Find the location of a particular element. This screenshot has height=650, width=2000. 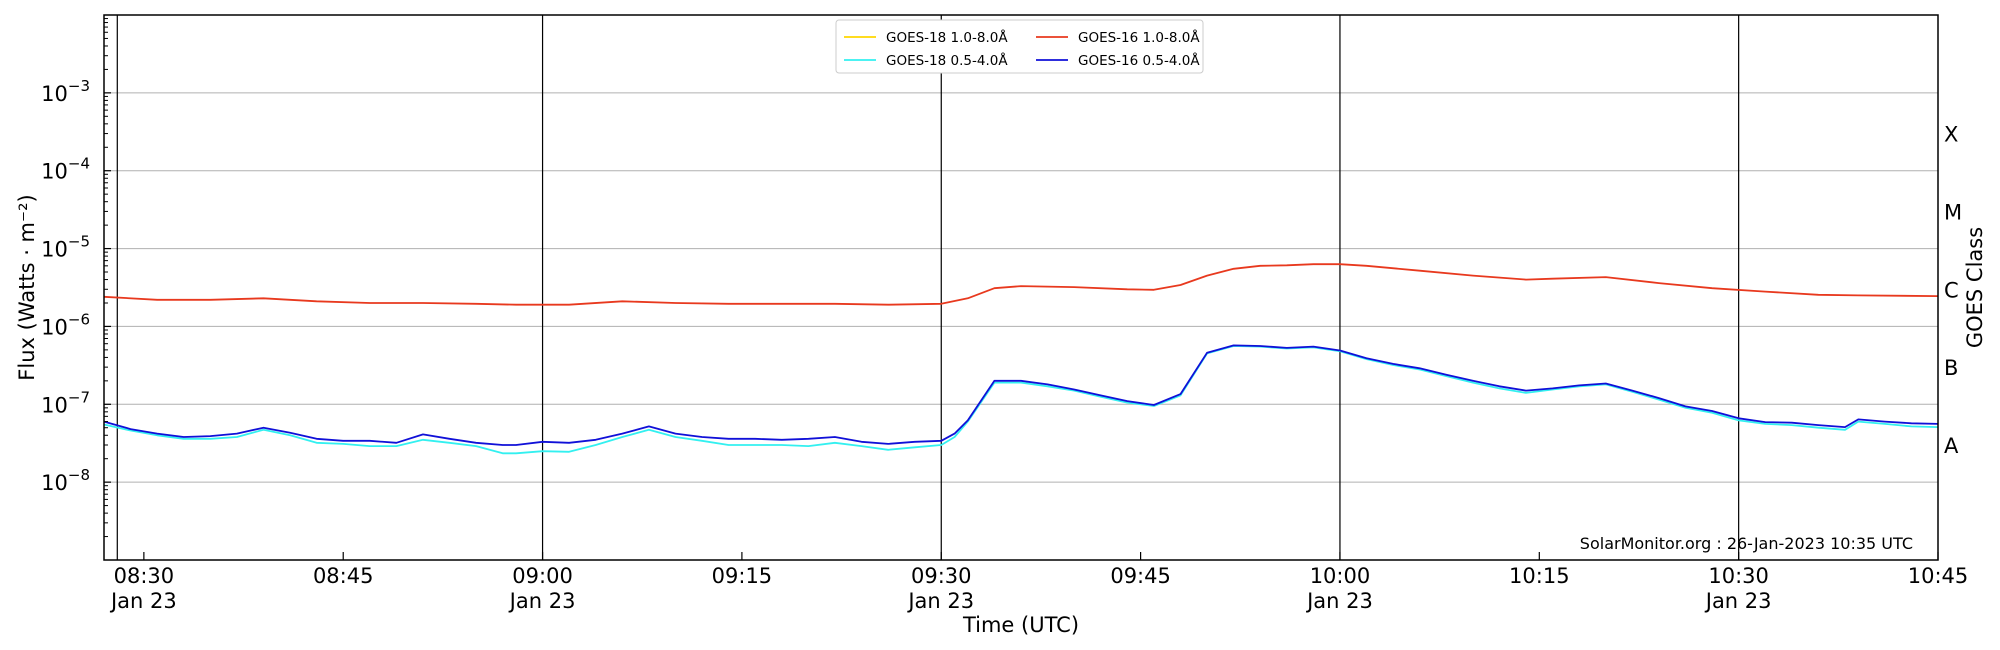

x-tick-label: 09:45 is located at coordinates (1140, 576).